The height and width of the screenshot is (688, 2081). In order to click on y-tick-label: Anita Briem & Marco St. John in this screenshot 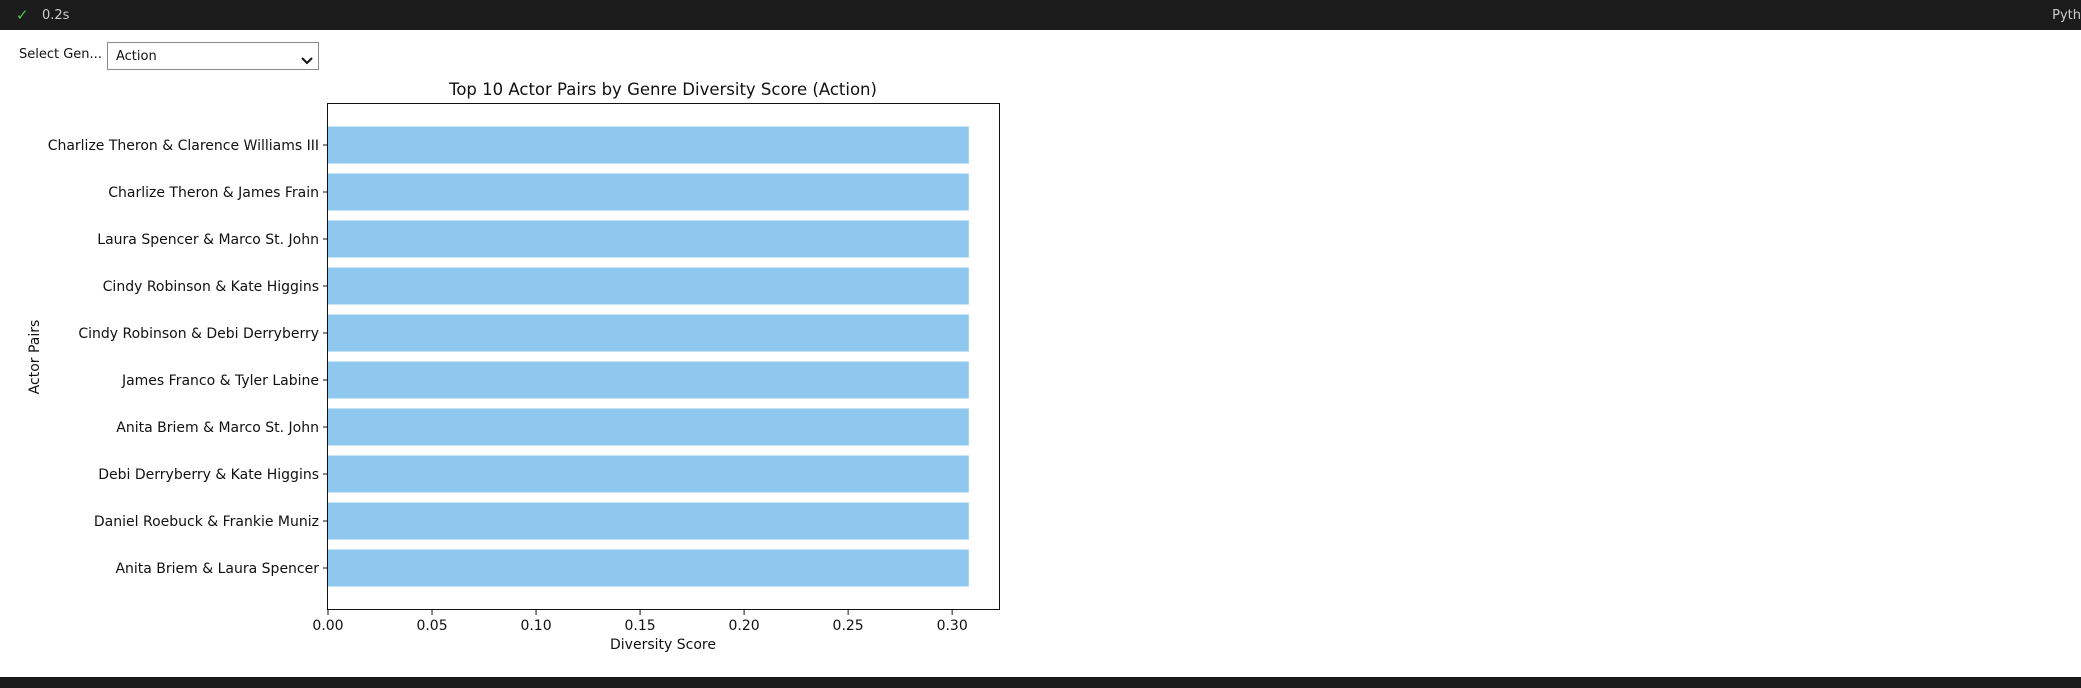, I will do `click(217, 428)`.